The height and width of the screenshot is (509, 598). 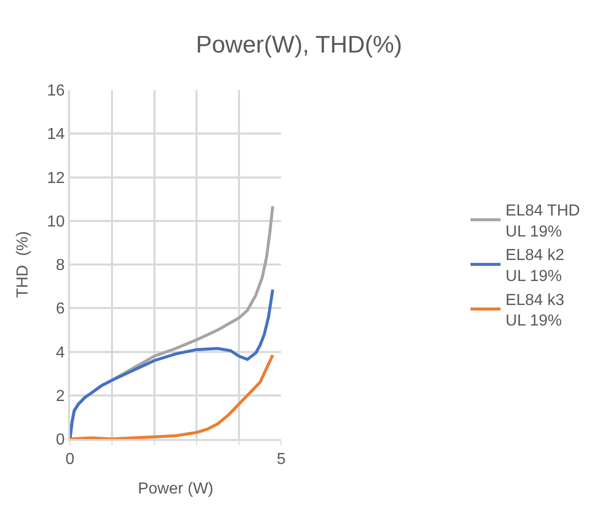 I want to click on y-tick-label: 16, so click(x=56, y=91).